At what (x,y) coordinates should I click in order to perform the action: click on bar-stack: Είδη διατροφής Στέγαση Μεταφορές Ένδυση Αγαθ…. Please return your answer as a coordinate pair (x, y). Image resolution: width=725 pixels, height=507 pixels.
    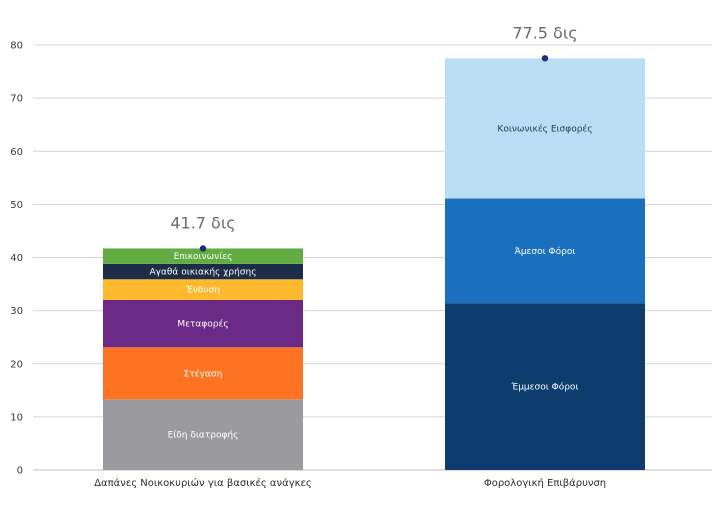
    Looking at the image, I should click on (203, 341).